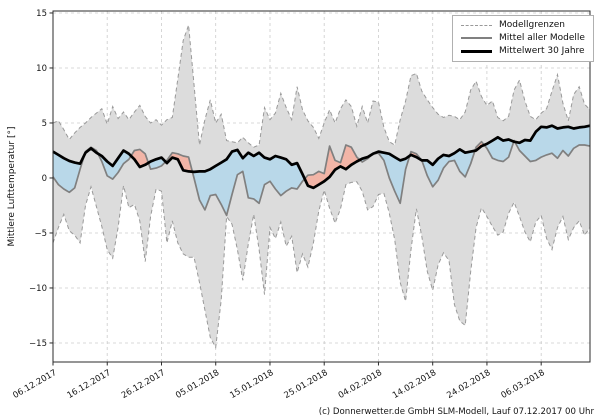 Image resolution: width=600 pixels, height=420 pixels. Describe the element at coordinates (44, 124) in the screenshot. I see `y-tick-label: 5` at that location.